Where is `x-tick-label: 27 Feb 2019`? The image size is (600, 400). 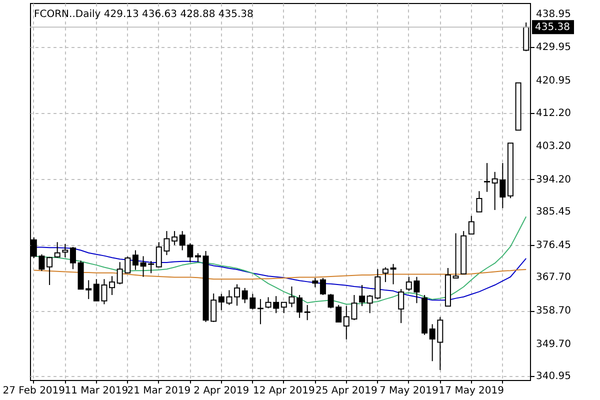 x-tick-label: 27 Feb 2019 is located at coordinates (34, 391).